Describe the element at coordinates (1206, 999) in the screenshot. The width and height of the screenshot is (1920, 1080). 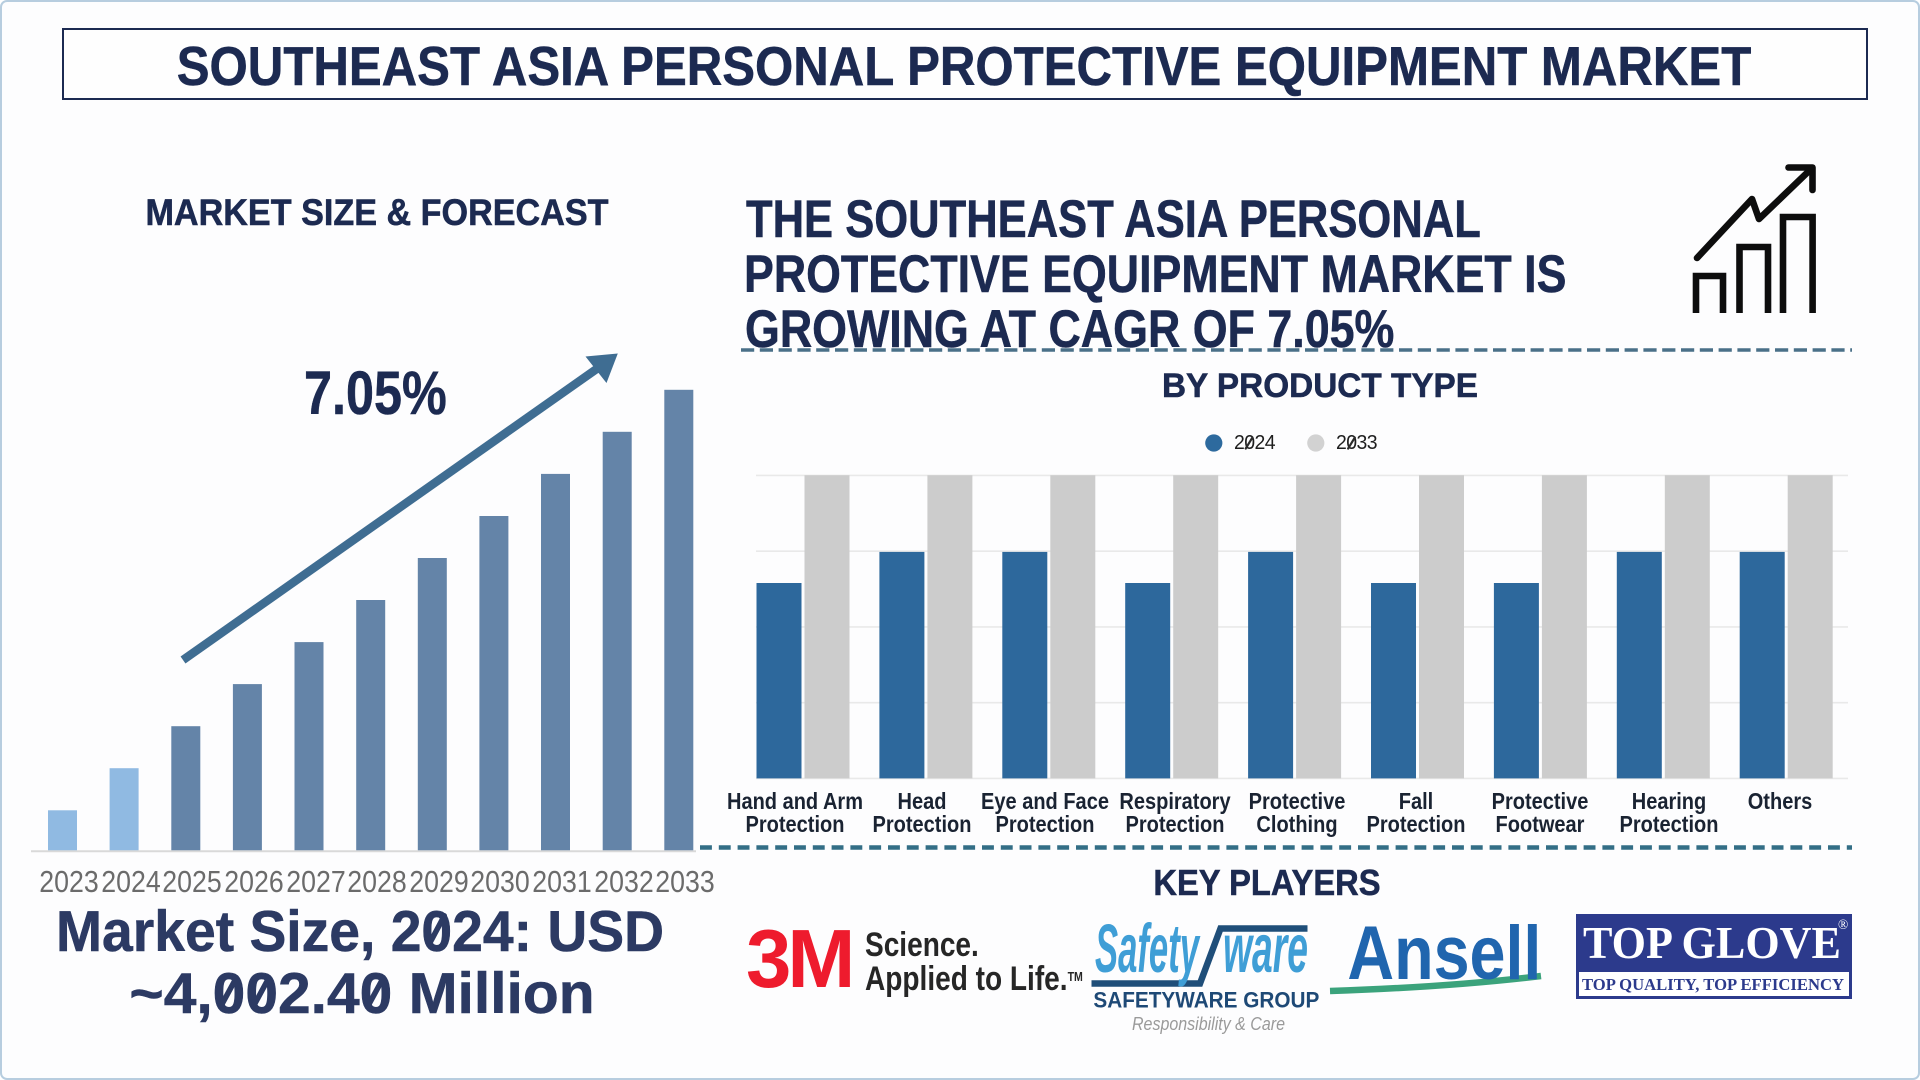
I see `svg-text: SAFETYWARE GROUP` at that location.